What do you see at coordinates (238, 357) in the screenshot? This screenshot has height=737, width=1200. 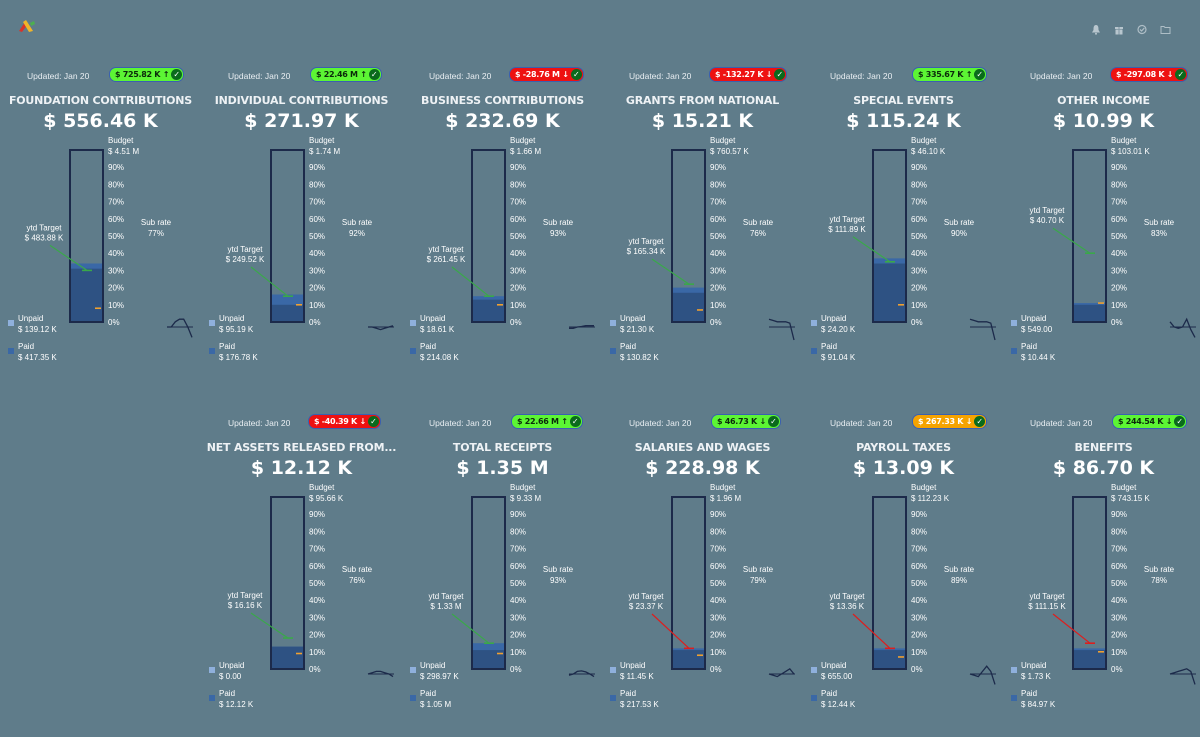 I see `paid-value: $ 176.78 K` at bounding box center [238, 357].